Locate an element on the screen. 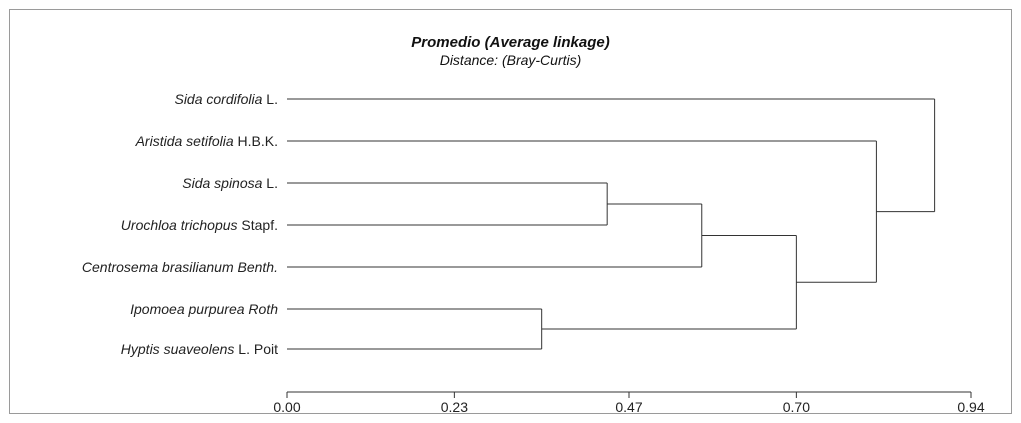 This screenshot has width=1021, height=423. x-tick-label: 0.00 is located at coordinates (286, 407).